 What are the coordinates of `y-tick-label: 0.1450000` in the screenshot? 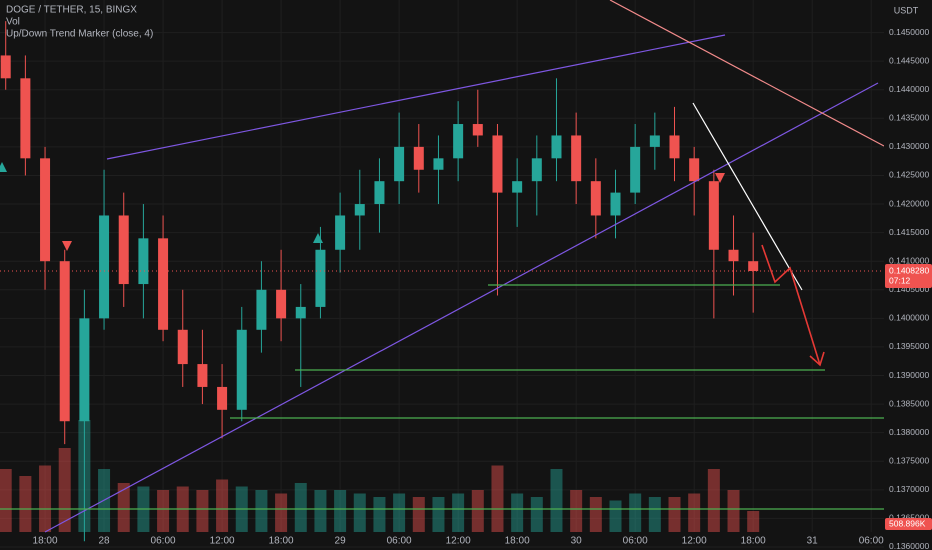 It's located at (909, 32).